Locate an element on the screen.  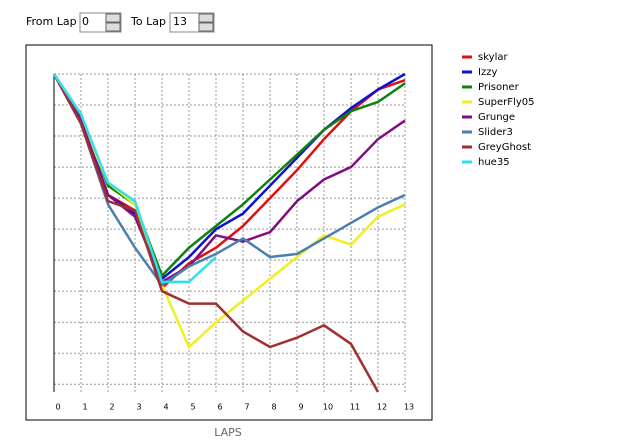
x-tick-label: 8 is located at coordinates (273, 407).